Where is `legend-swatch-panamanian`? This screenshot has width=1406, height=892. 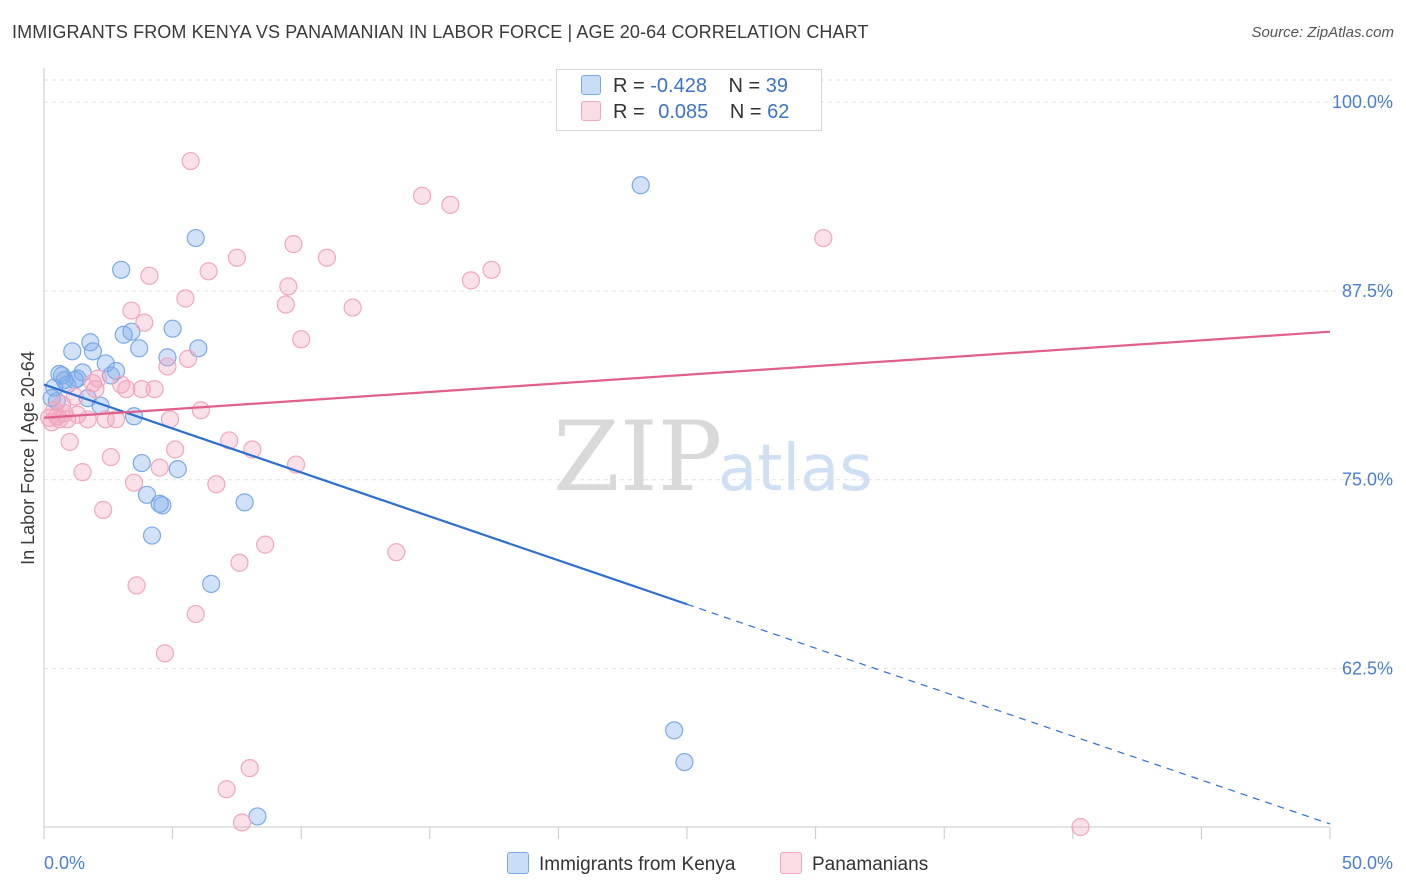 legend-swatch-panamanian is located at coordinates (591, 111).